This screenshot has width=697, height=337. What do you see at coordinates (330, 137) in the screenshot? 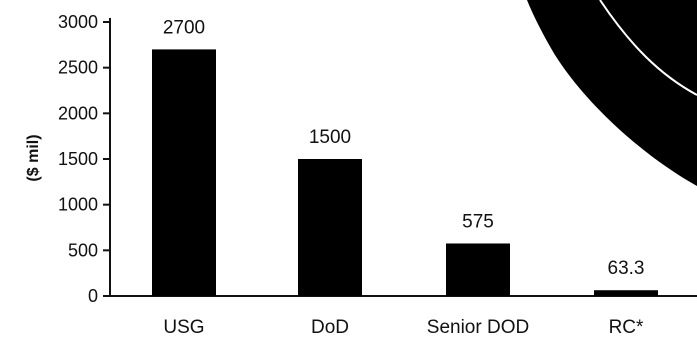
I see `data-label: 1500` at bounding box center [330, 137].